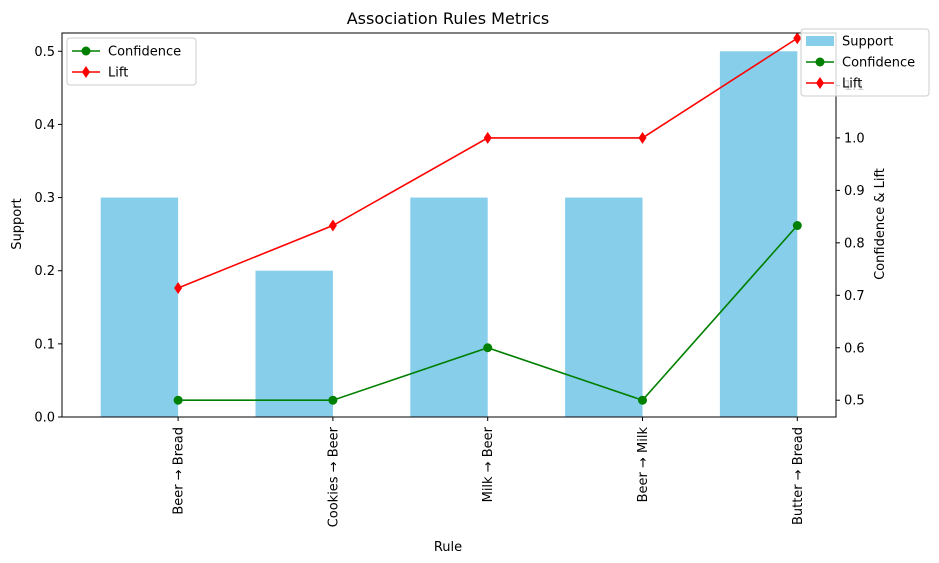 This screenshot has height=563, width=939. Describe the element at coordinates (44, 344) in the screenshot. I see `y-tick-label-2: 0.1` at that location.